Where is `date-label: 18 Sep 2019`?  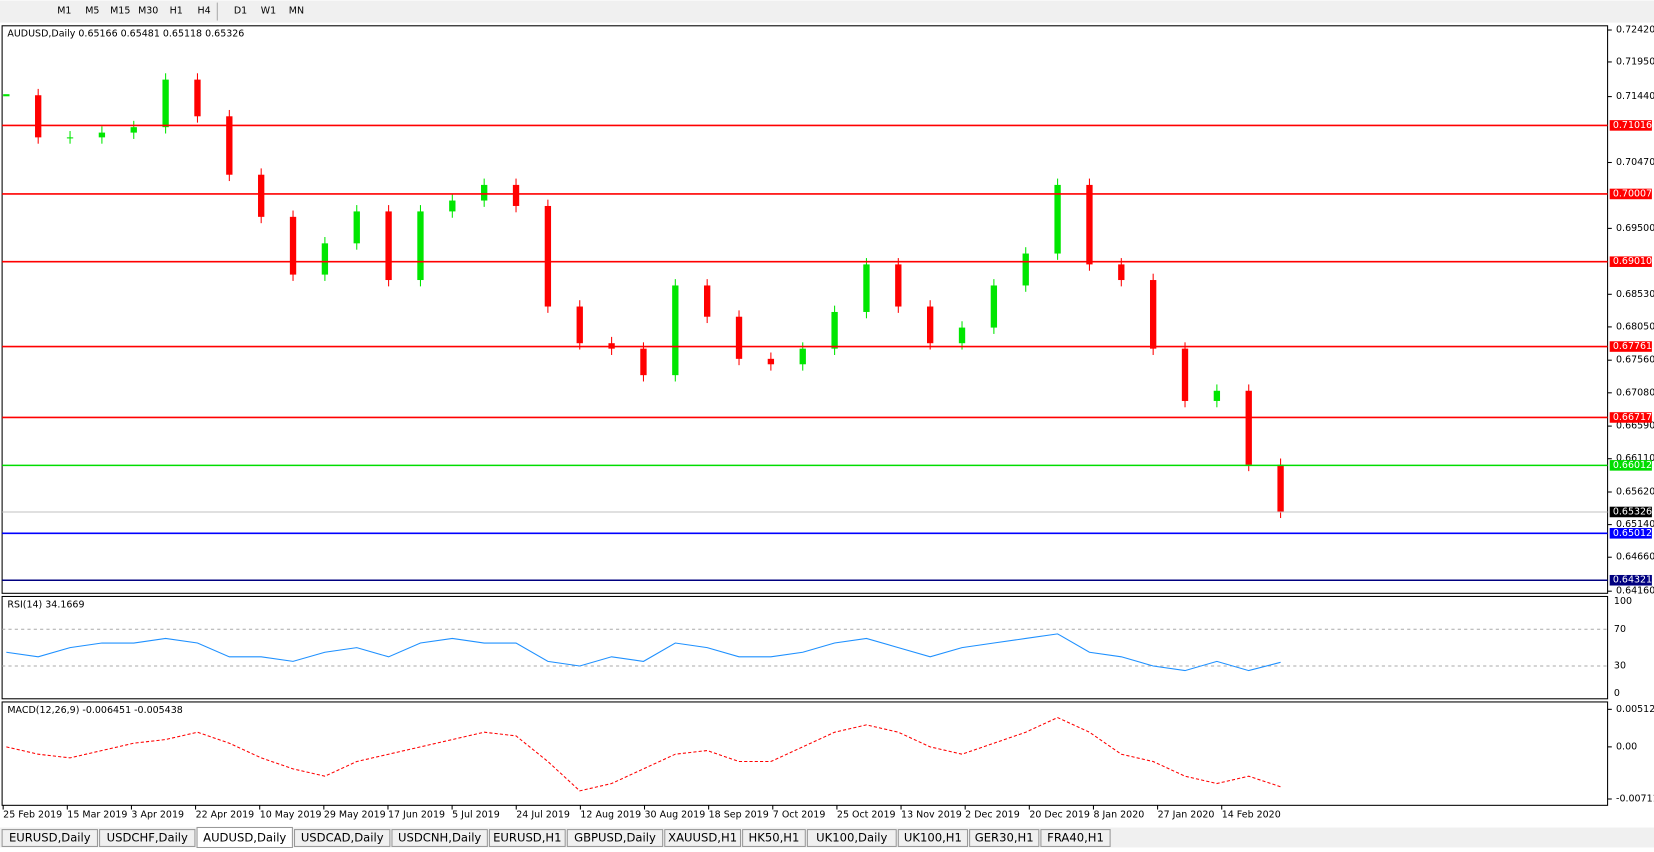
date-label: 18 Sep 2019 is located at coordinates (739, 814).